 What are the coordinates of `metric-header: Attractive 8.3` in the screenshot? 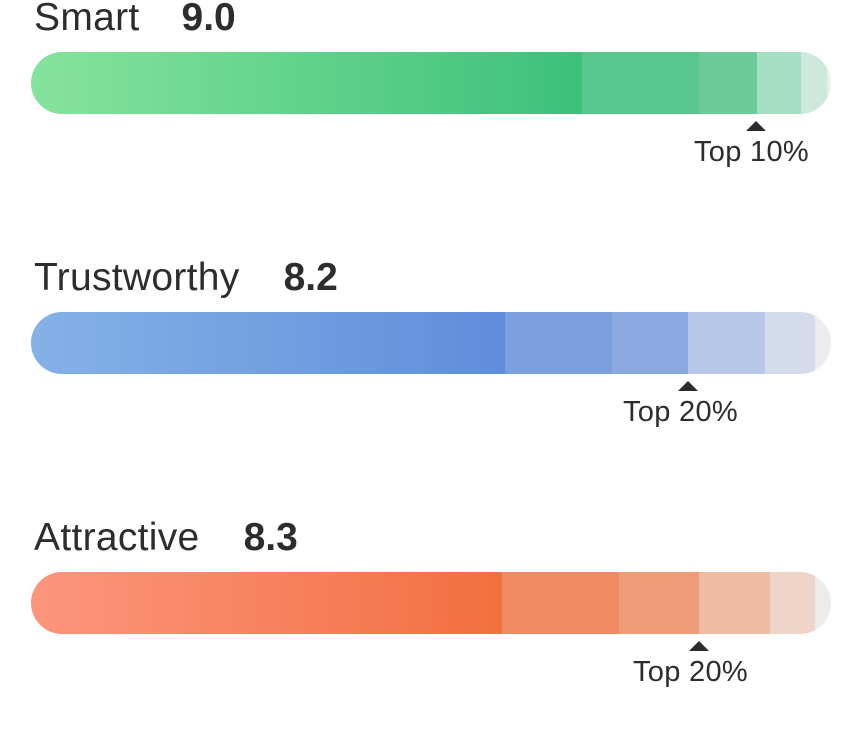 It's located at (166, 539).